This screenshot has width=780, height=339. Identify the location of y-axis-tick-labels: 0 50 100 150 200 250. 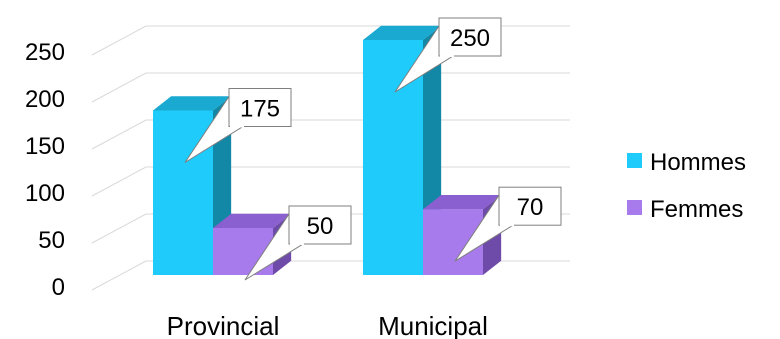
(45, 170).